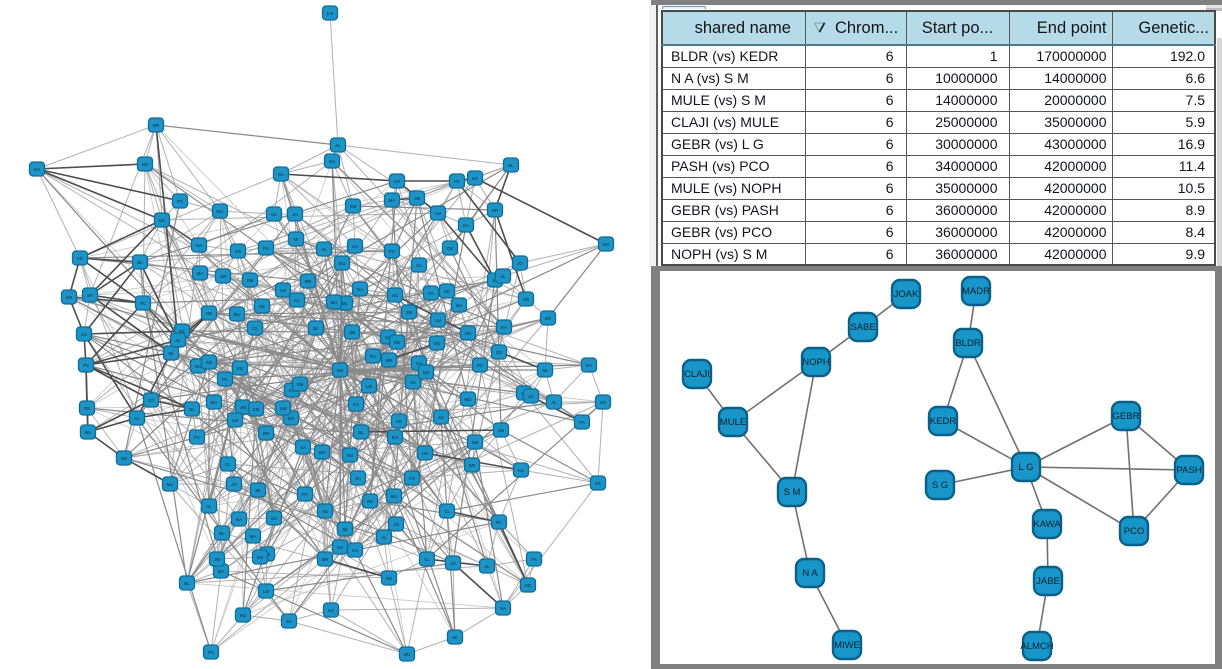 This screenshot has width=1222, height=669. Describe the element at coordinates (1188, 470) in the screenshot. I see `svg-text: PASH` at that location.